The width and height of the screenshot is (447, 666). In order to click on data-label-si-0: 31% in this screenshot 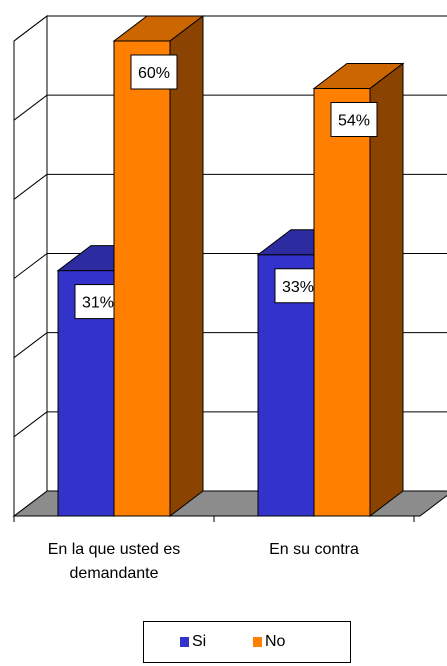, I will do `click(98, 303)`.